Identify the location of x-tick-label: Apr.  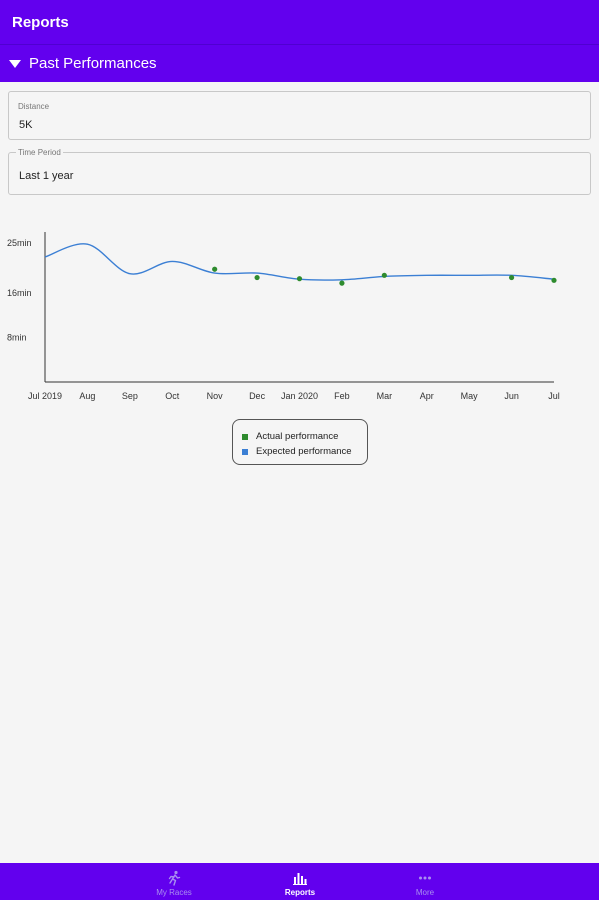
(427, 396).